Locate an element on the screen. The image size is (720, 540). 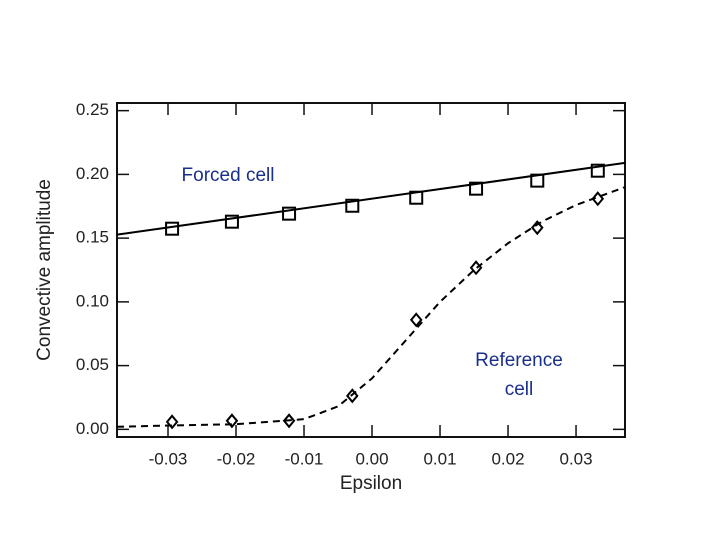
y-tick-label: 0.10 is located at coordinates (92, 300).